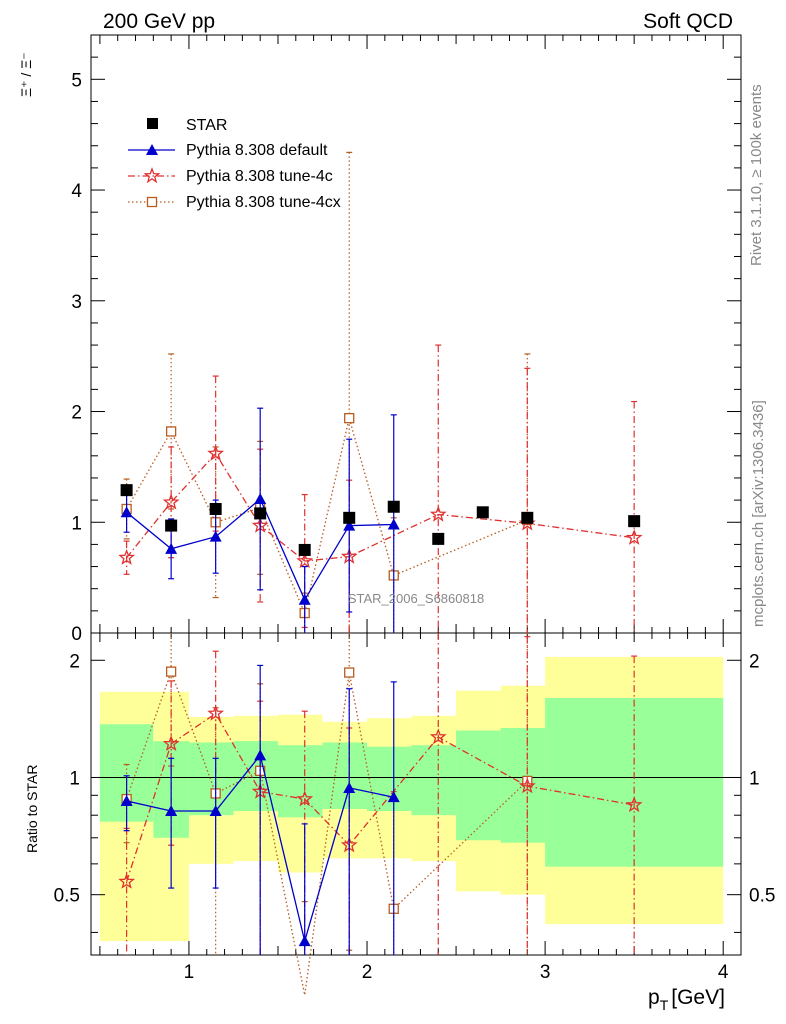 Image resolution: width=786 pixels, height=1024 pixels. What do you see at coordinates (754, 778) in the screenshot?
I see `ratio-y-tick-label-right: 1` at bounding box center [754, 778].